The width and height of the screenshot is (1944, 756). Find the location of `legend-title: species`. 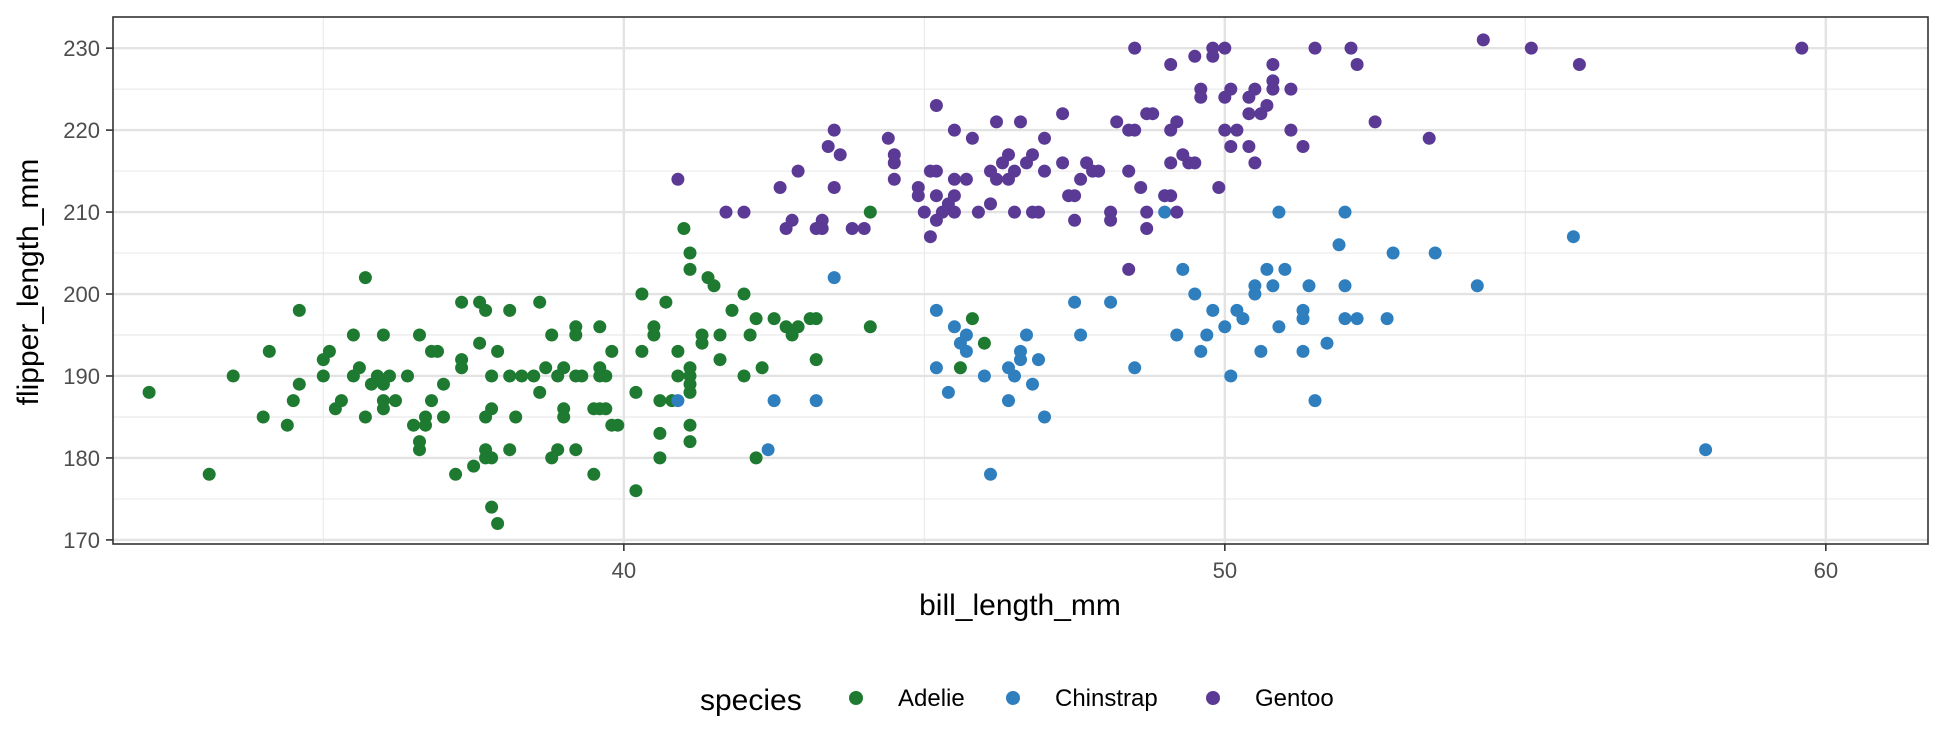

legend-title: species is located at coordinates (751, 700).